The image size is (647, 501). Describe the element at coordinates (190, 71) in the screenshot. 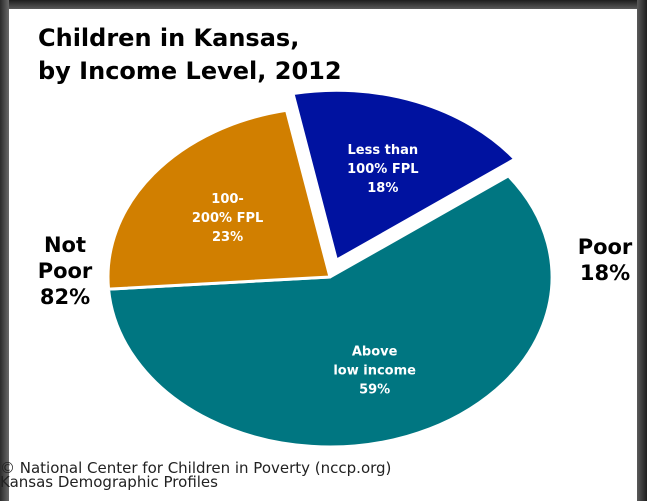

I see `chart-title-line: by Income Level, 2012` at that location.